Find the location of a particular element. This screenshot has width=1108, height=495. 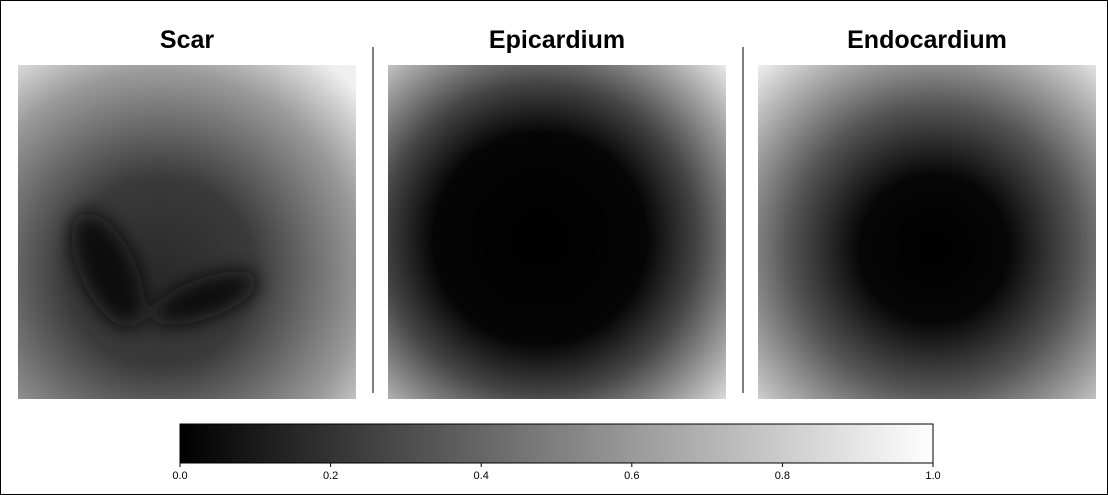

panel-title: Scar is located at coordinates (187, 40).